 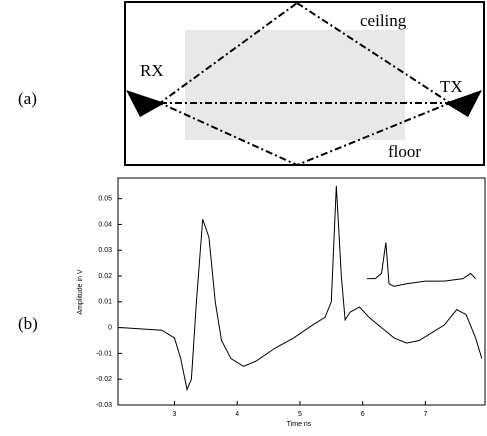 I want to click on texture, so click(x=295, y=85).